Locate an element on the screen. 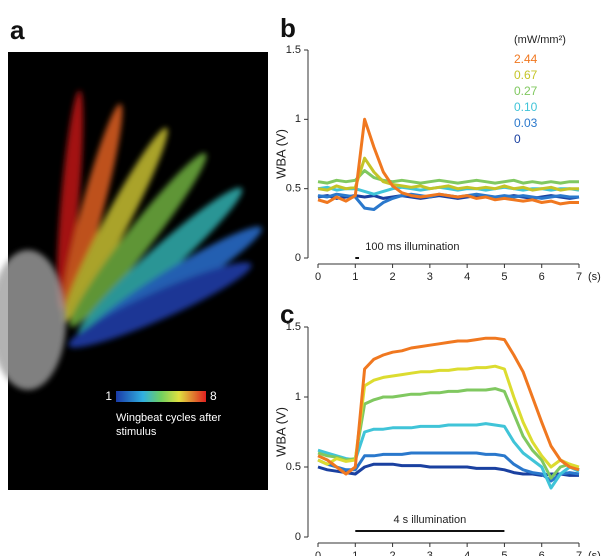 This screenshot has height=556, width=601. legend-entry: 0.03 is located at coordinates (526, 123).